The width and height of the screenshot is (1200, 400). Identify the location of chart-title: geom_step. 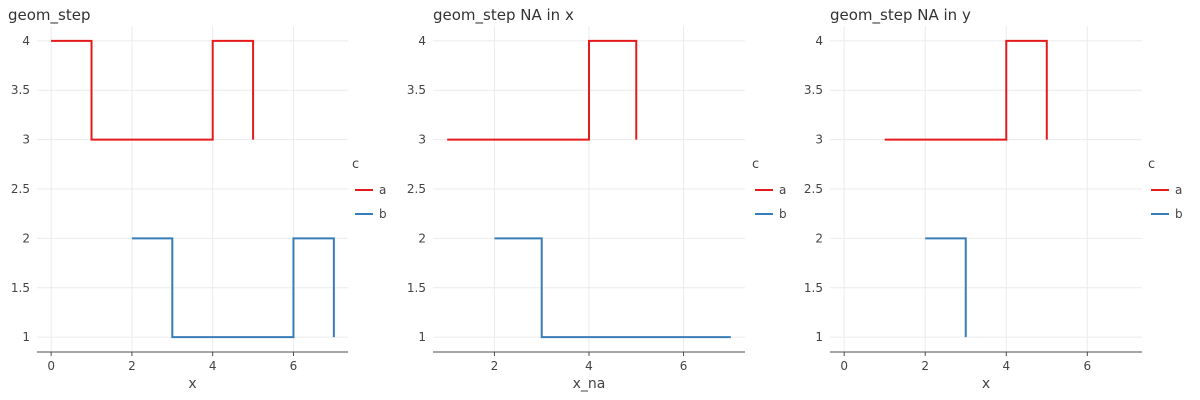
(49, 15).